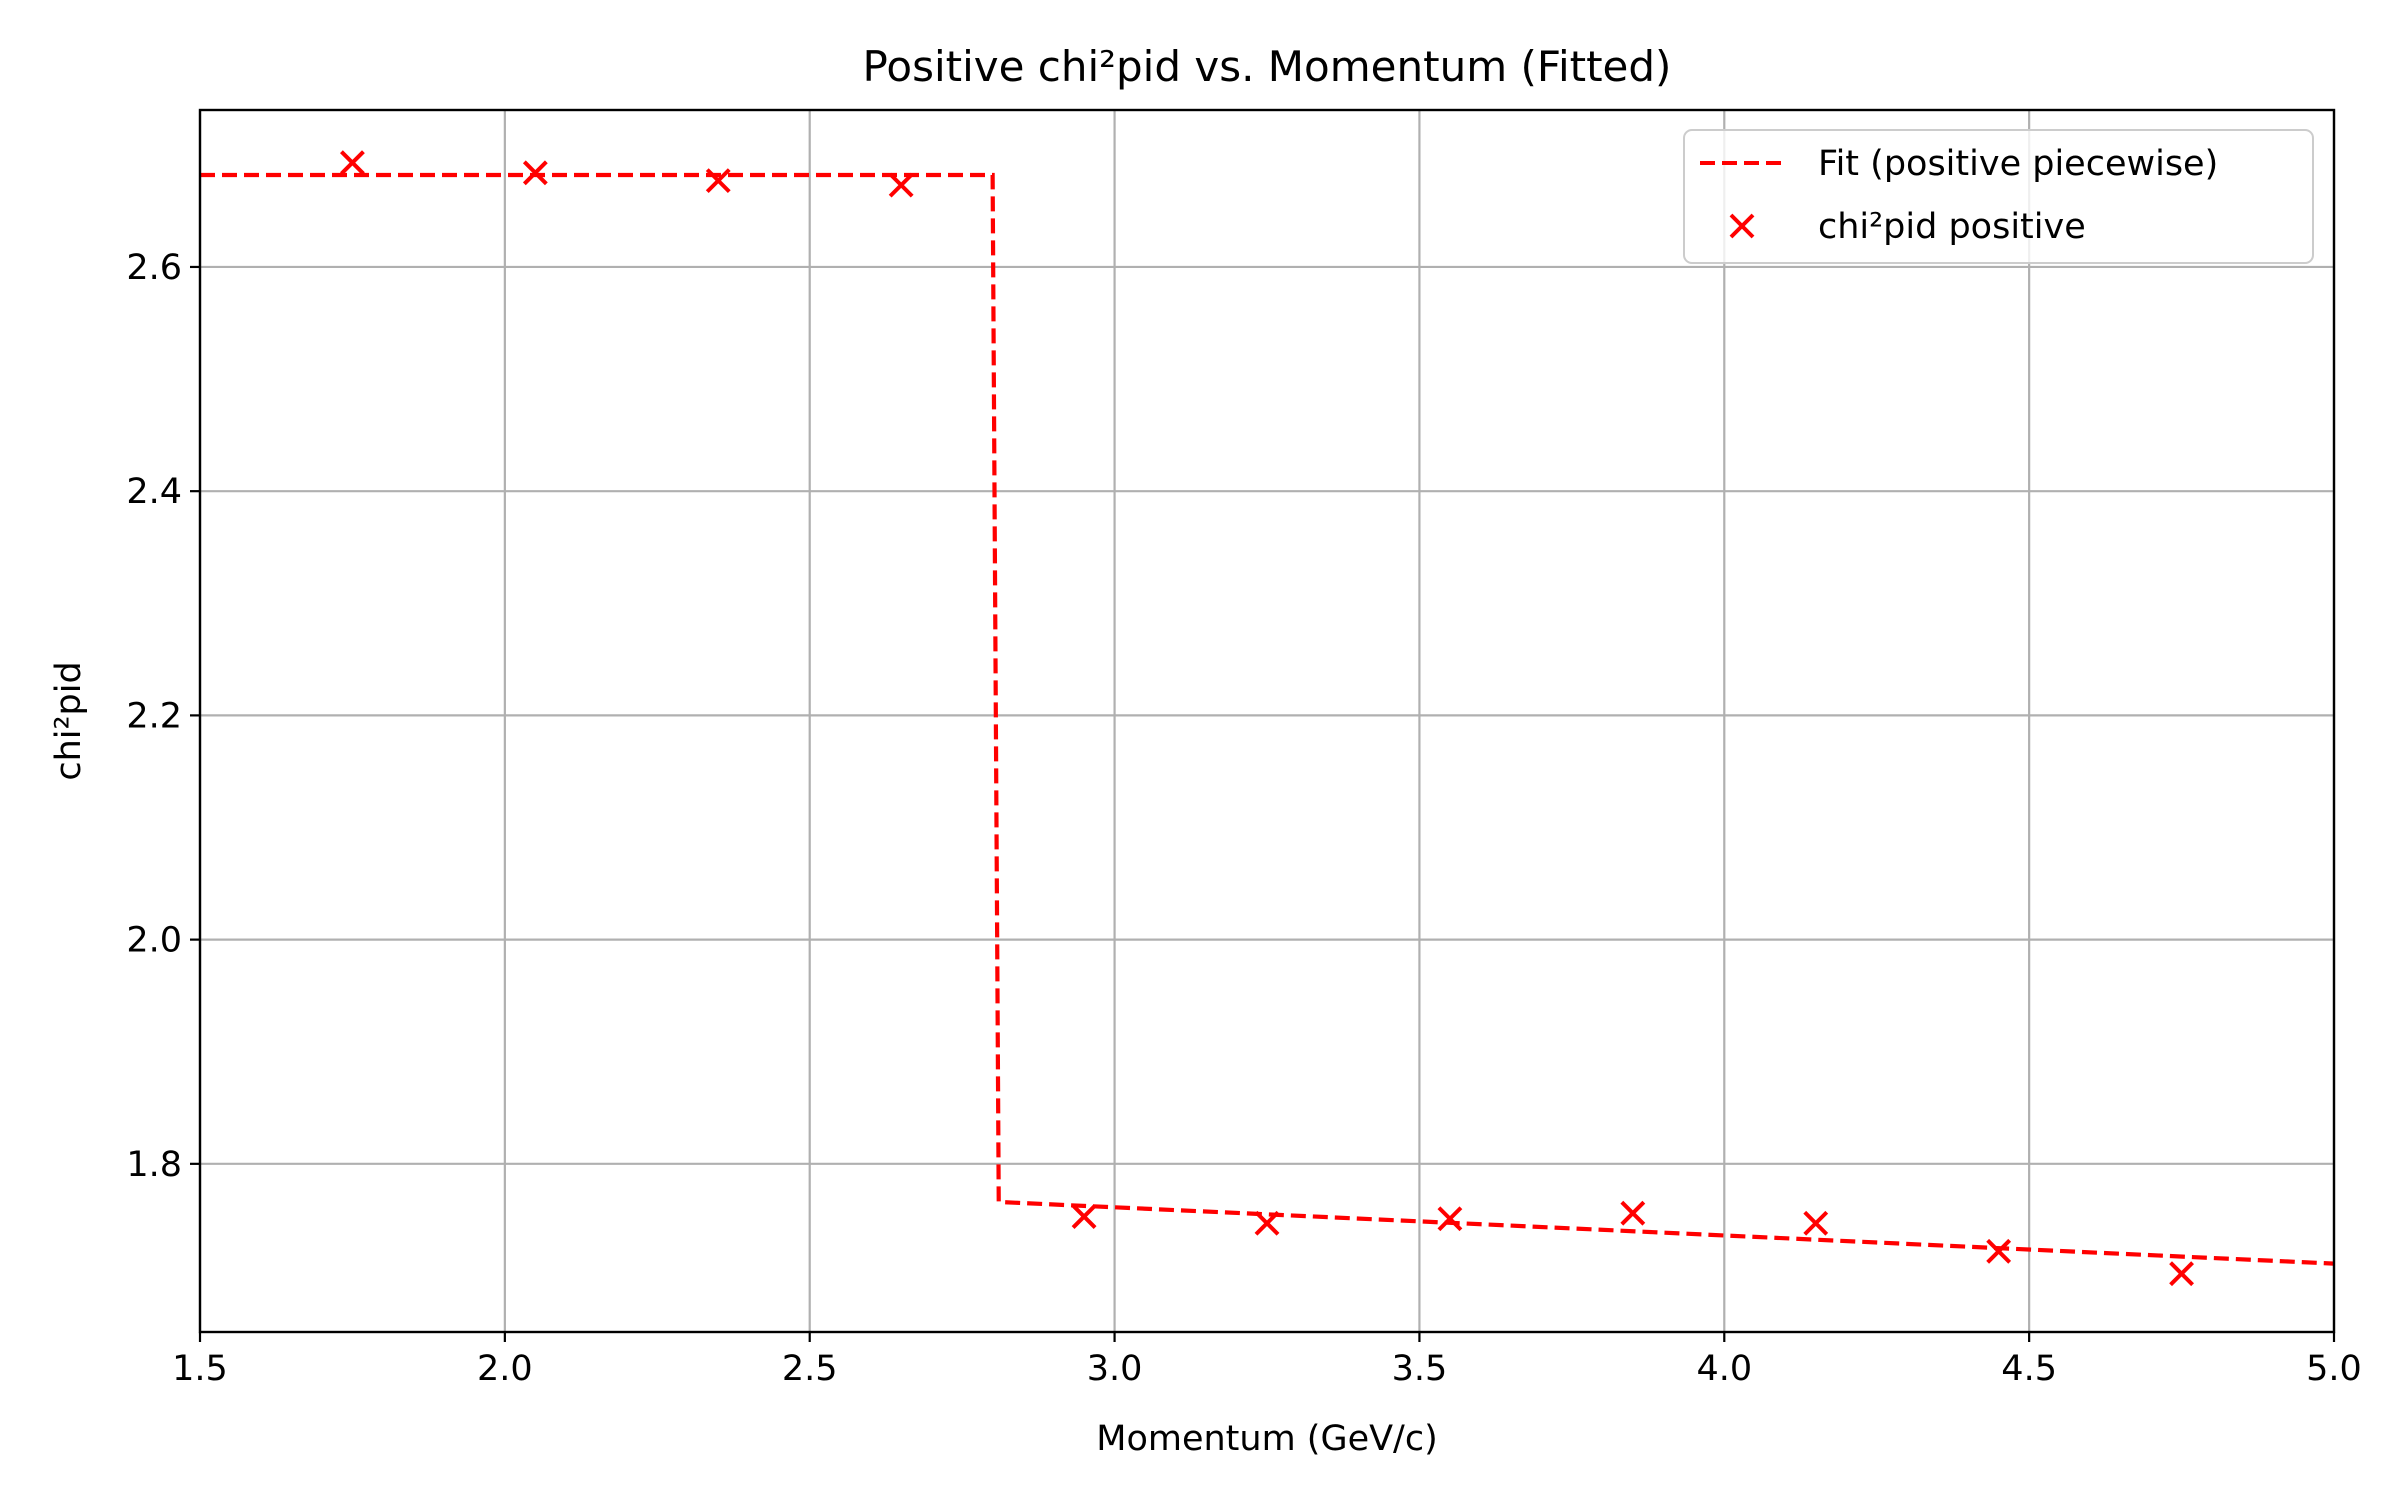  Describe the element at coordinates (810, 1369) in the screenshot. I see `x-tick-label: 2.5` at that location.